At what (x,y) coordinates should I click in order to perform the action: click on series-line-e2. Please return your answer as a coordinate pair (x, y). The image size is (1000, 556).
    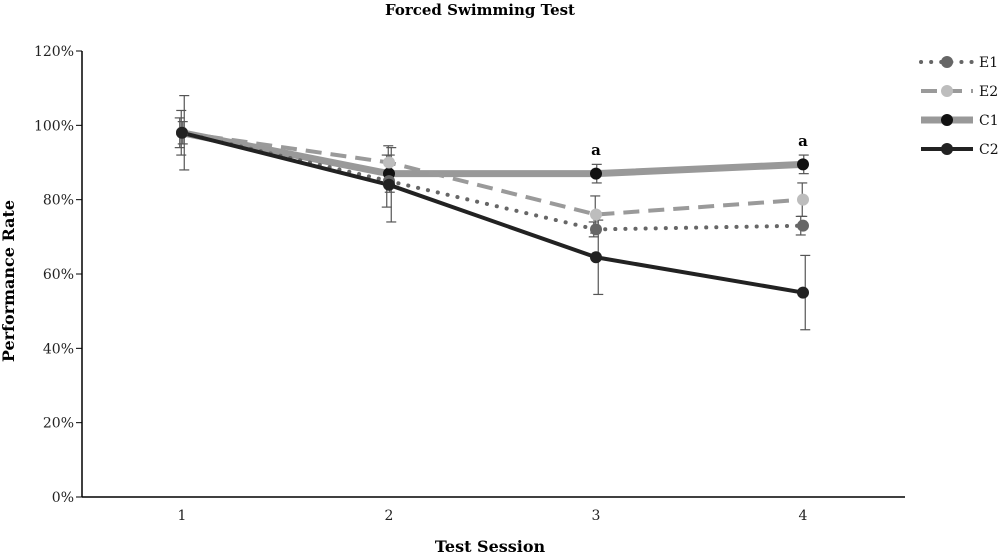
    Looking at the image, I should click on (492, 173).